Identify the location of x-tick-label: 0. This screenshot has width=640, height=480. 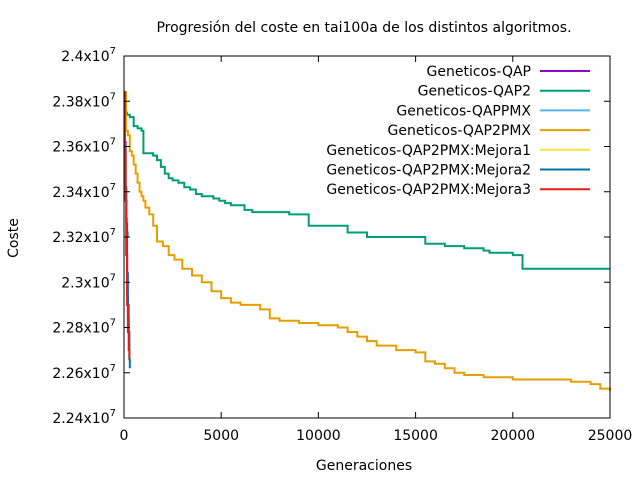
(124, 436).